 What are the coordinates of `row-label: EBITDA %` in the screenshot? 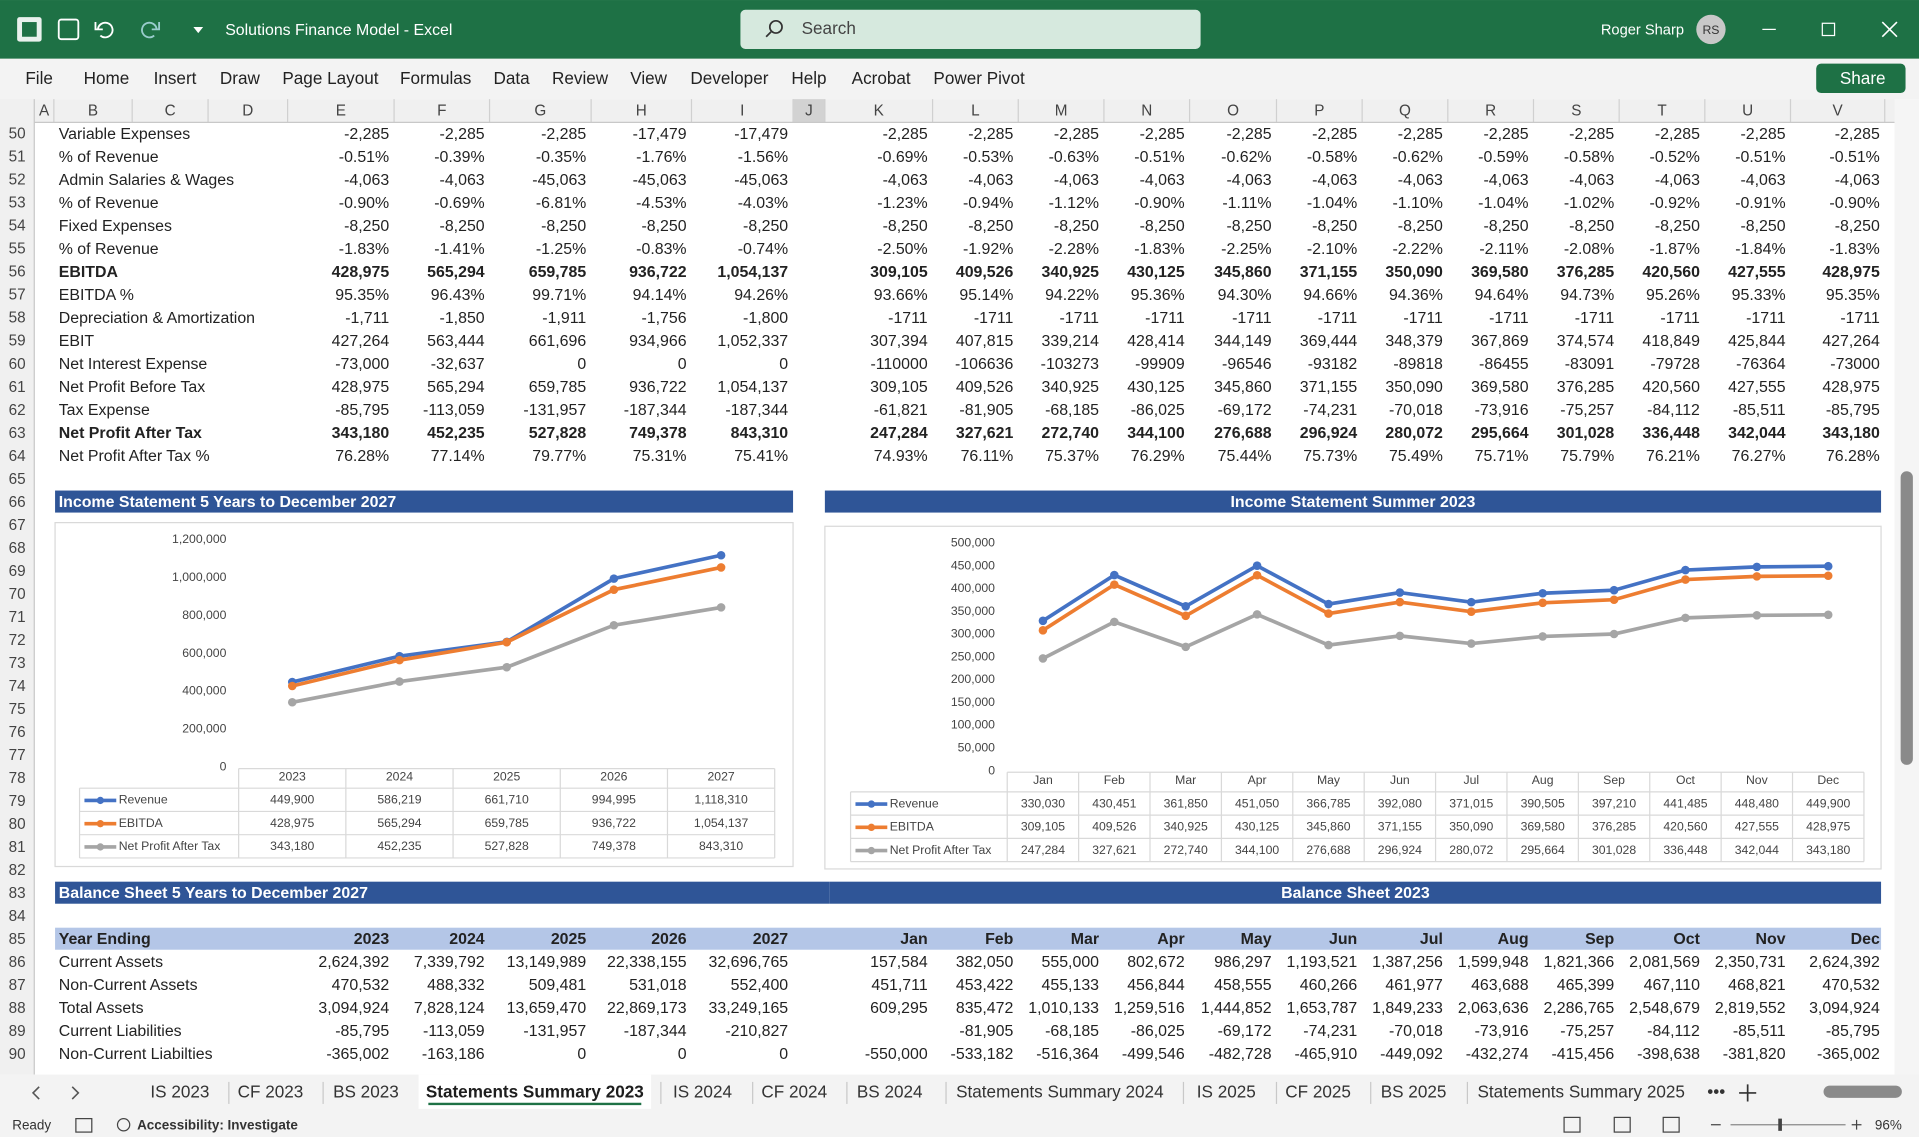 It's located at (96, 295).